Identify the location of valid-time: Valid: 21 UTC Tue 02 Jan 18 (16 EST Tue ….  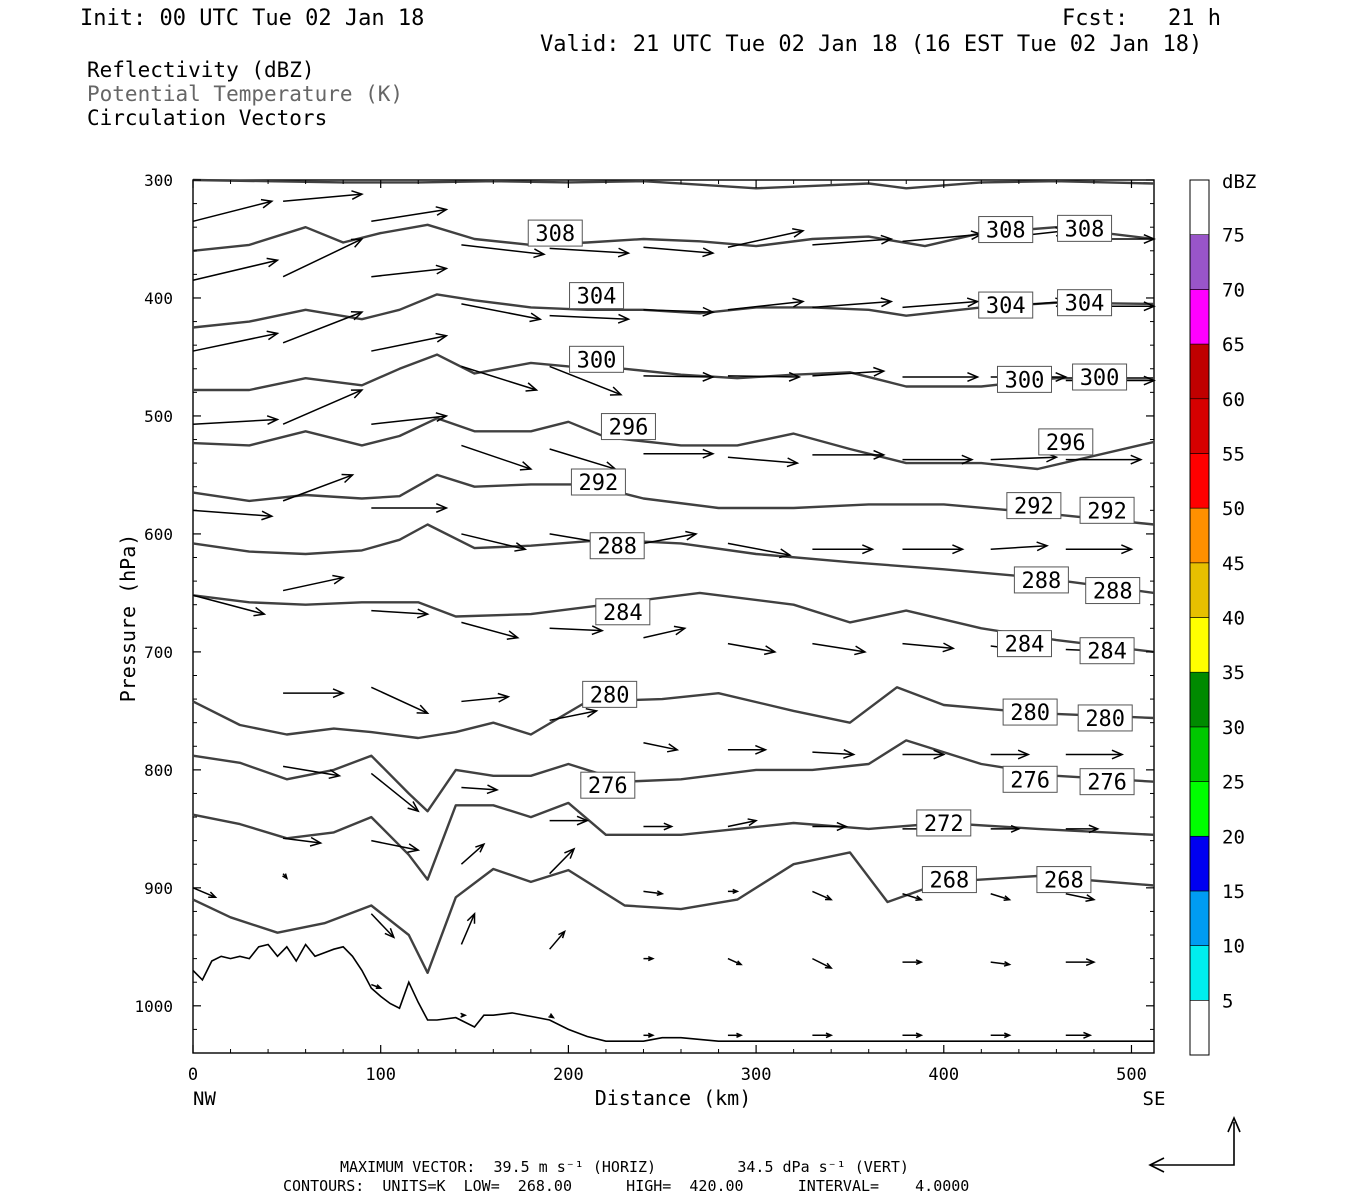
(871, 44).